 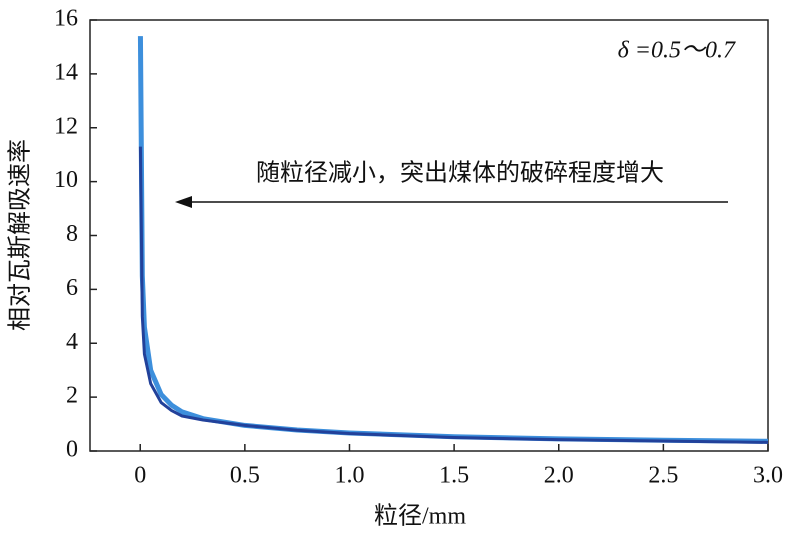 I want to click on x-tick-label: 0.5, so click(x=245, y=476).